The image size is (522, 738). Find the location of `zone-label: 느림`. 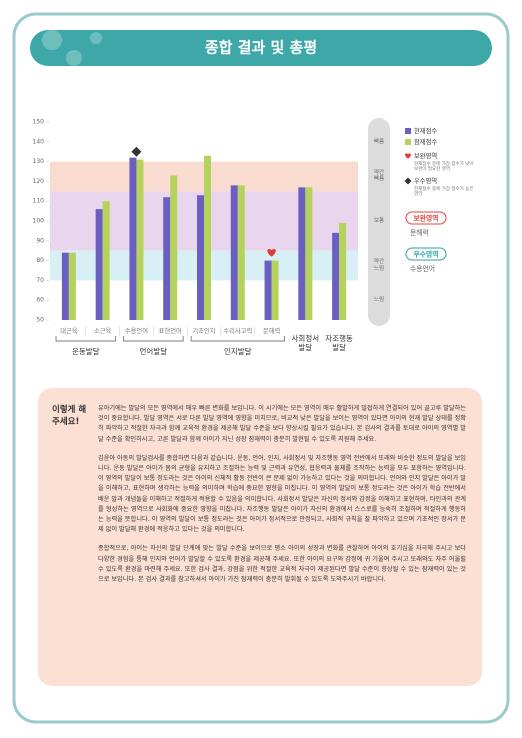

zone-label: 느림 is located at coordinates (379, 299).